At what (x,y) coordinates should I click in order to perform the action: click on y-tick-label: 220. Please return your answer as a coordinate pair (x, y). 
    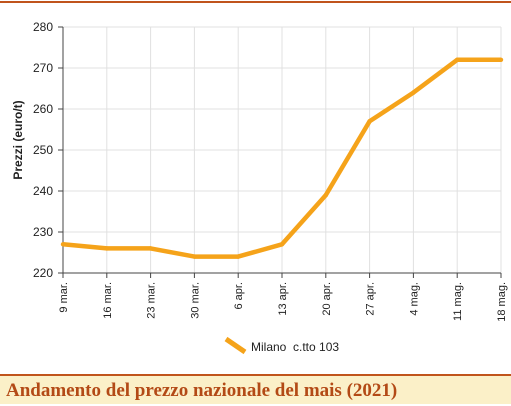
    Looking at the image, I should click on (43, 273).